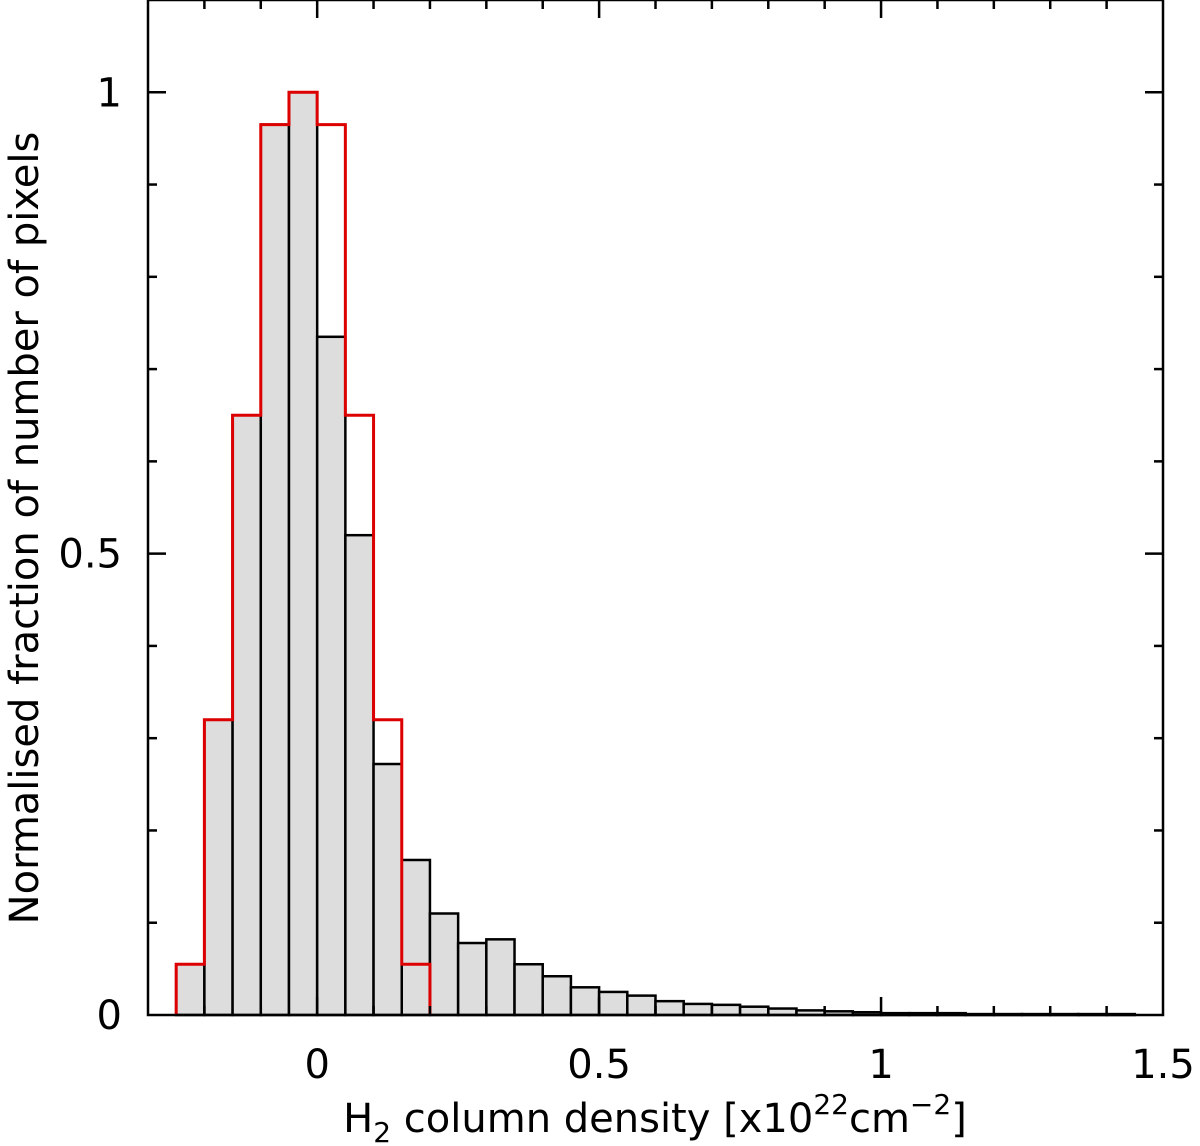 This screenshot has width=1200, height=1146. I want to click on x-tick-labels: 0 0.5 1 1.5, so click(749, 1065).